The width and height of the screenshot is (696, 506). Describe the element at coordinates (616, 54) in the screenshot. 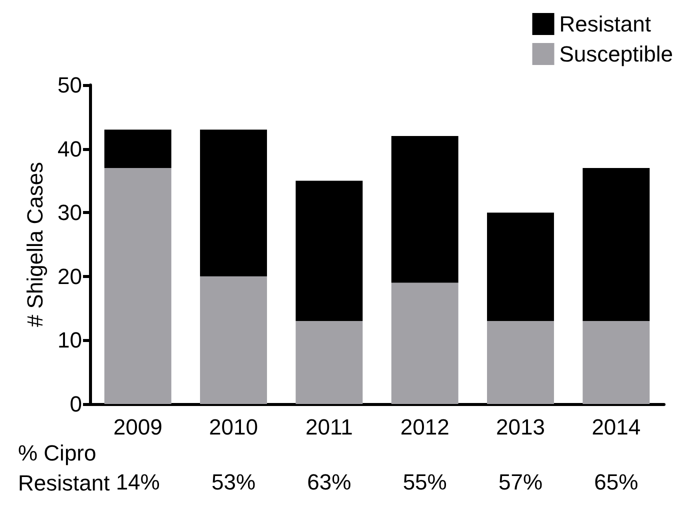

I see `legend-label: Susceptible` at that location.